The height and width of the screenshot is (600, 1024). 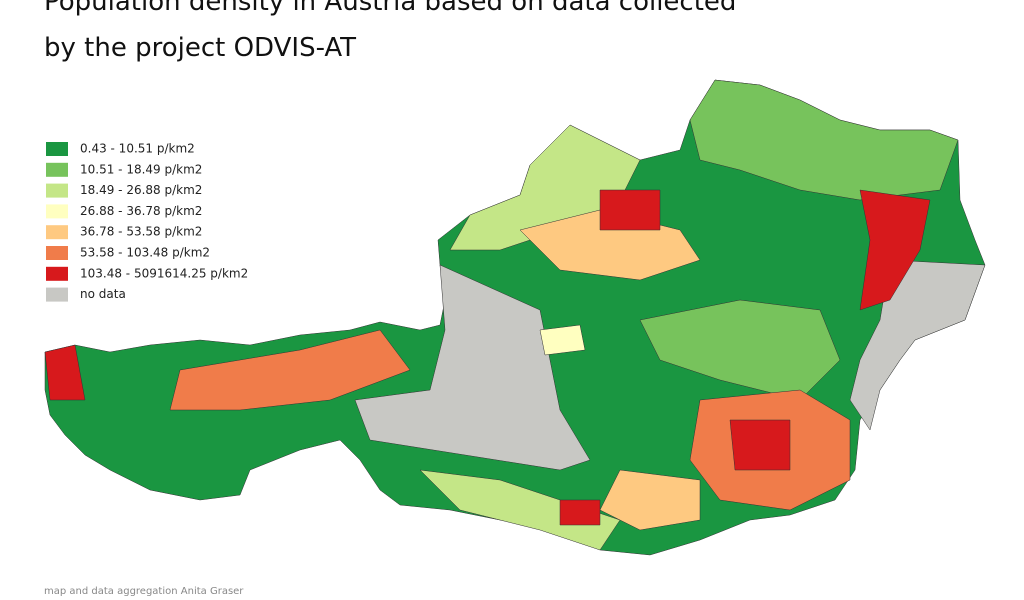 I want to click on legend-label: 53.58 - 103.48 p/km2, so click(x=145, y=253).